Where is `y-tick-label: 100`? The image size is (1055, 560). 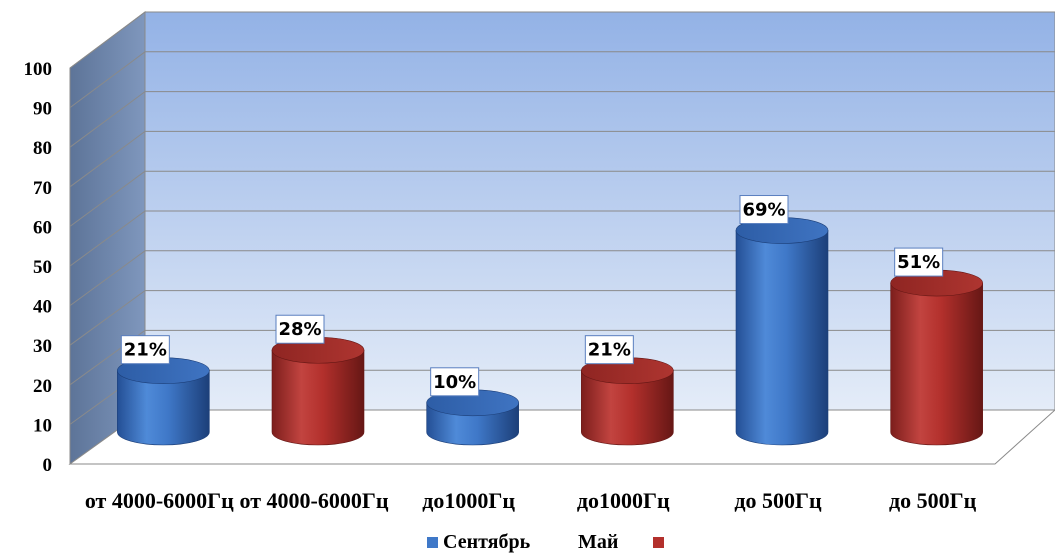 y-tick-label: 100 is located at coordinates (38, 69).